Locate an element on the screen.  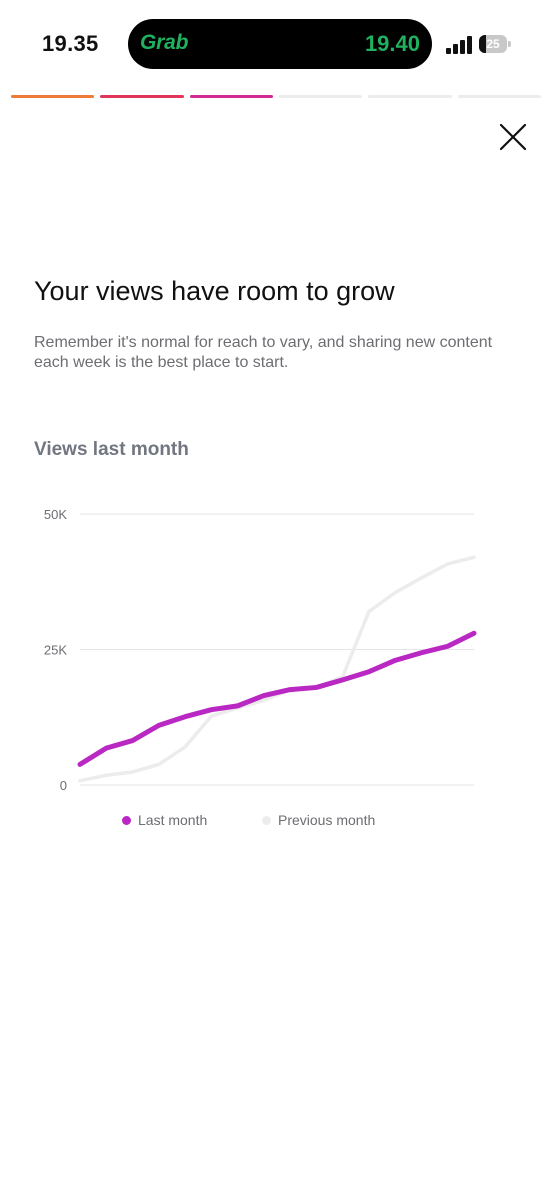
dynamic-island-live-activity: Grab 19.40 is located at coordinates (280, 44).